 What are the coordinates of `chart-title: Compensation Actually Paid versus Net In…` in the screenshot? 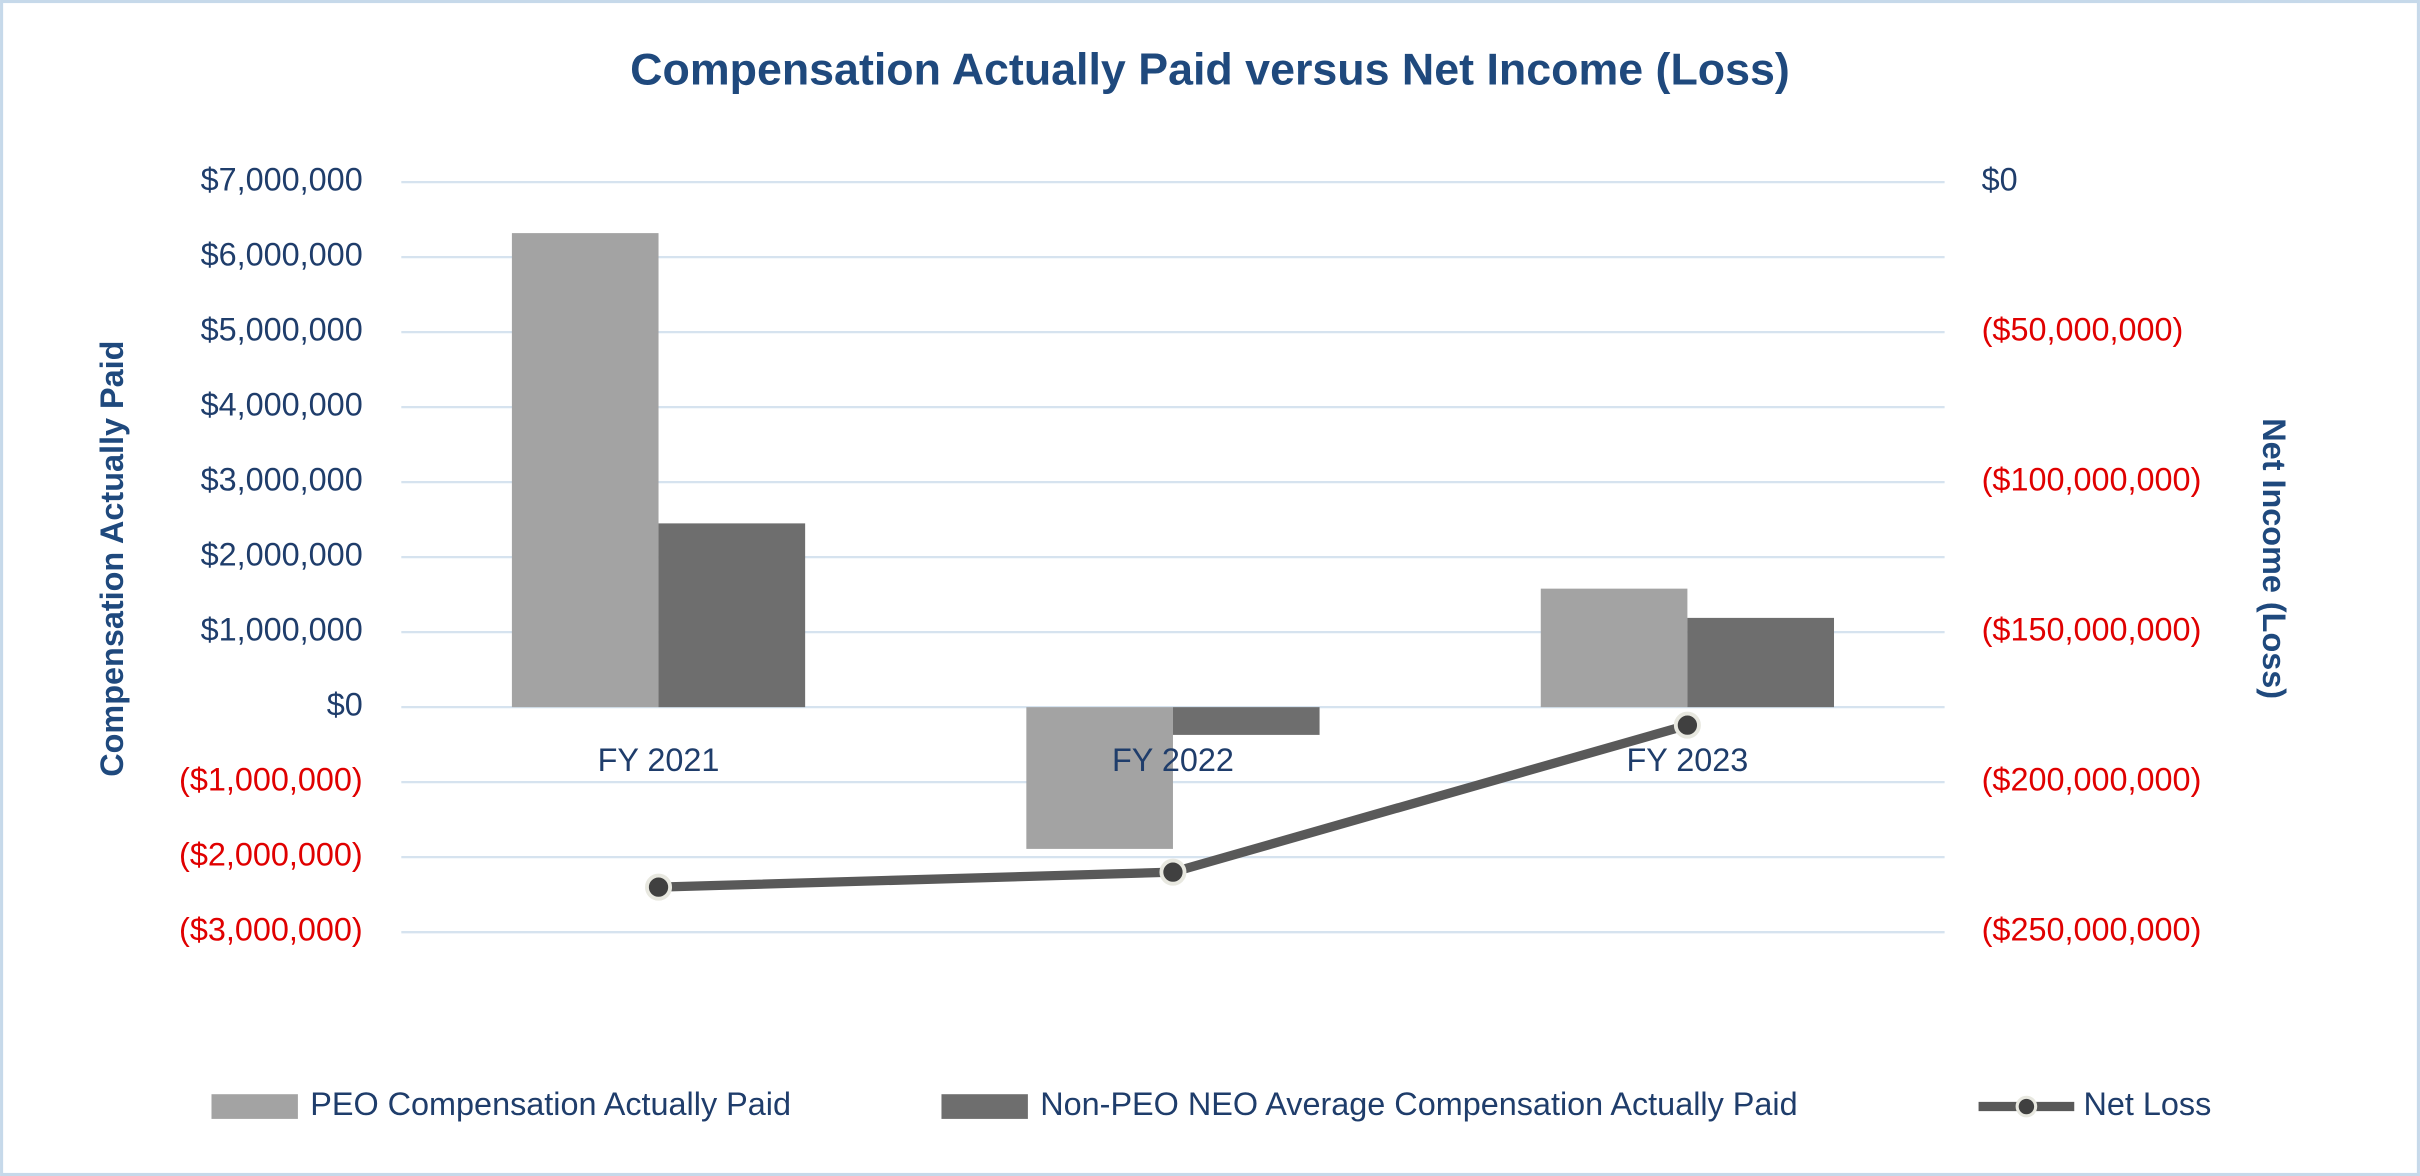 It's located at (1210, 69).